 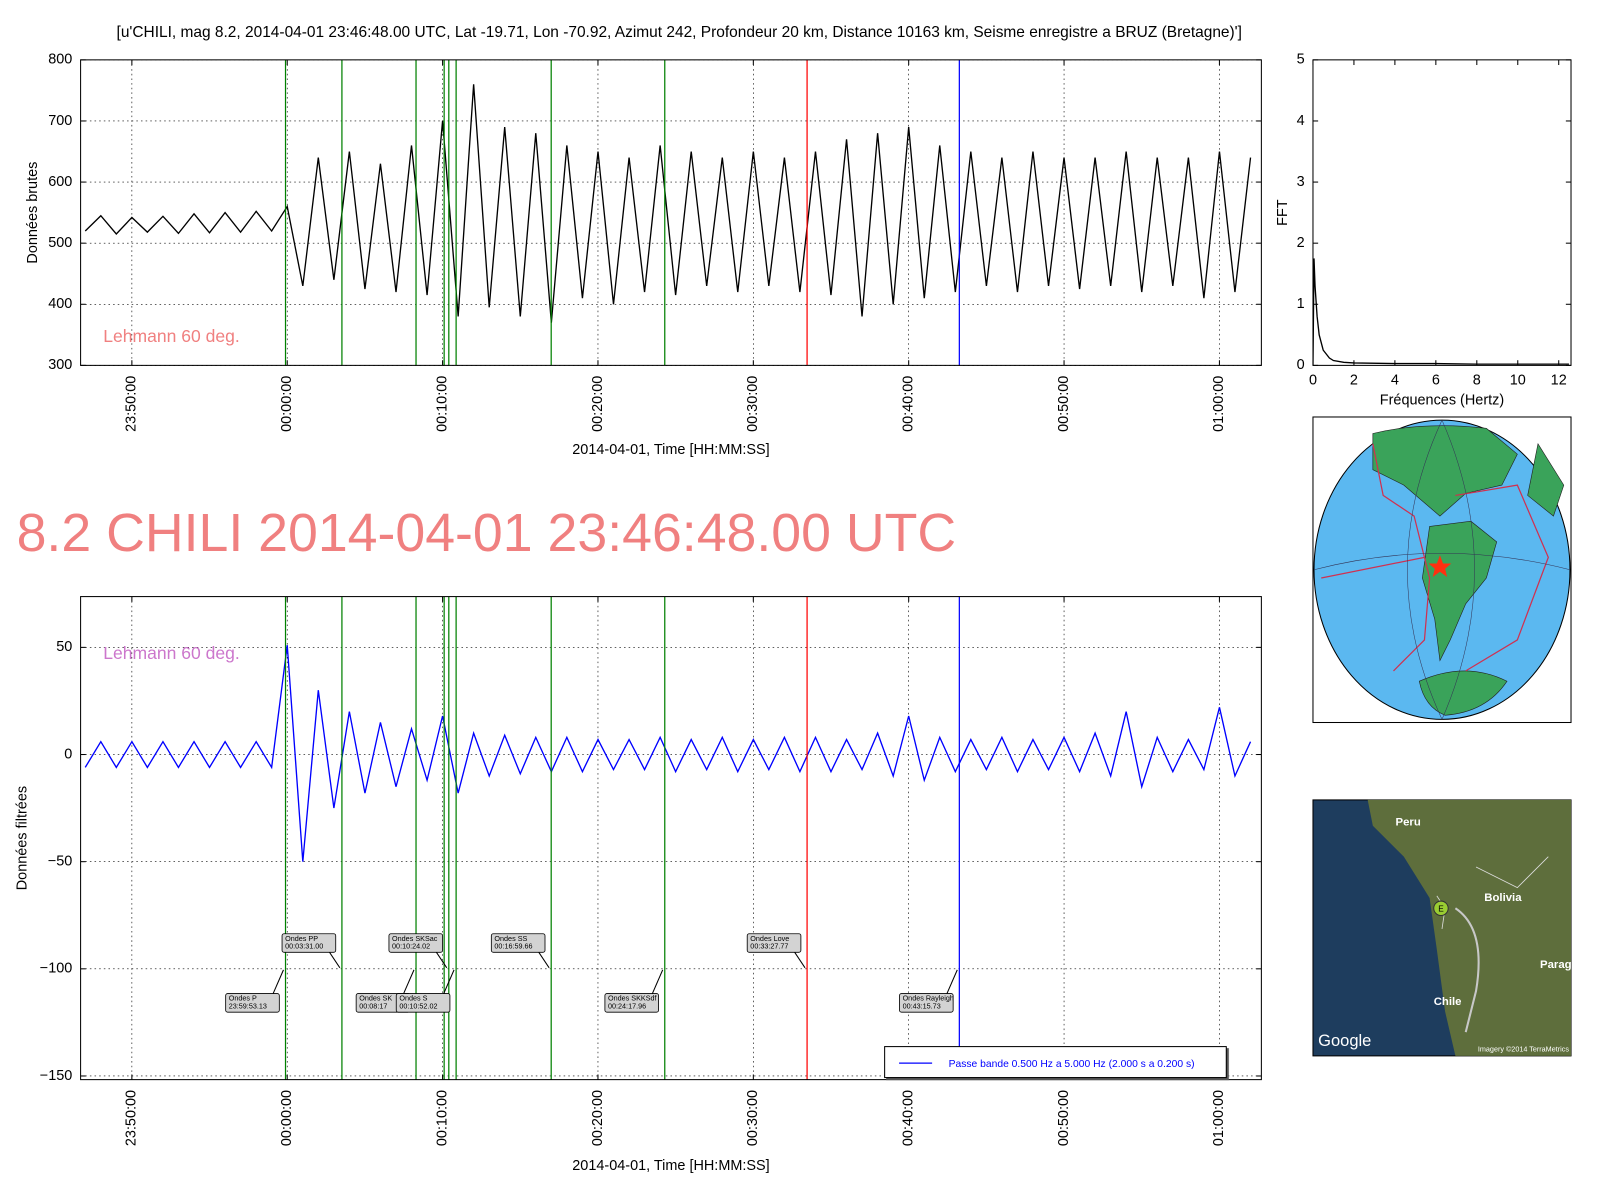 What do you see at coordinates (56, 969) in the screenshot?
I see `y-tick-label: −100` at bounding box center [56, 969].